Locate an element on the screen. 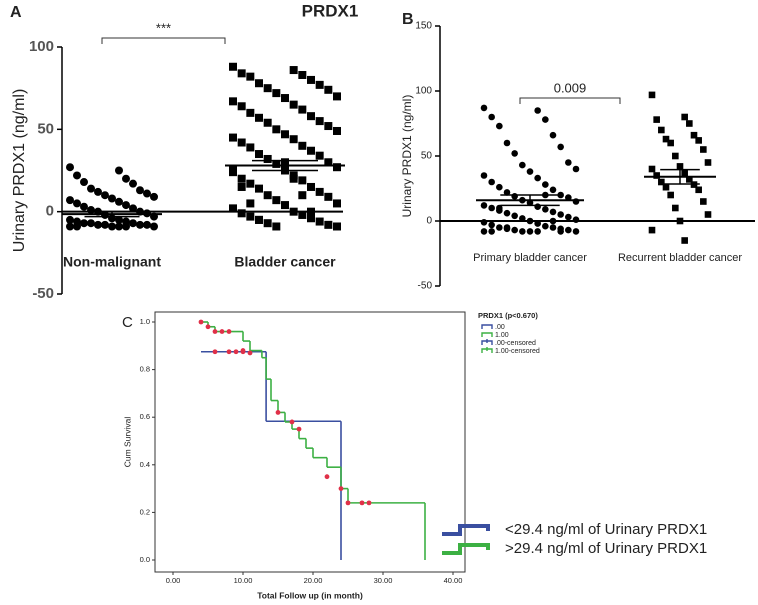  significance-bracket is located at coordinates (163, 40).